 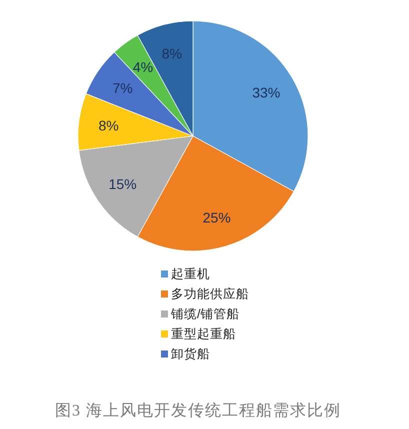 What do you see at coordinates (210, 293) in the screenshot?
I see `legend-label: 多功能供应船` at bounding box center [210, 293].